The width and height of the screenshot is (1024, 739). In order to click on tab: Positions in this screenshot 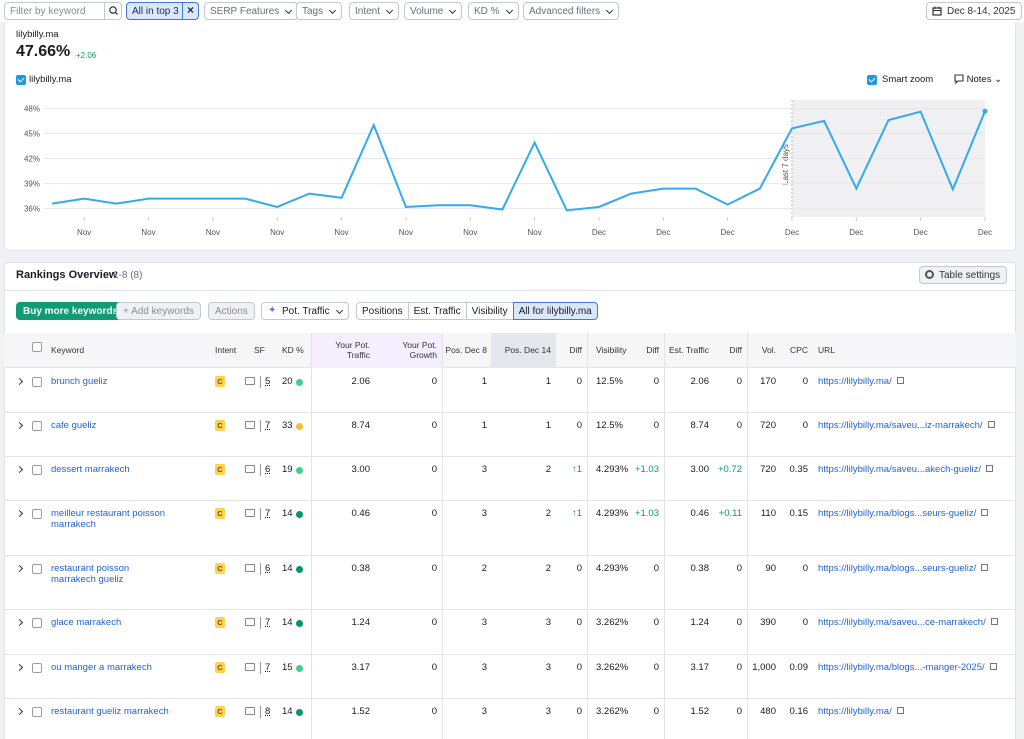, I will do `click(382, 311)`.